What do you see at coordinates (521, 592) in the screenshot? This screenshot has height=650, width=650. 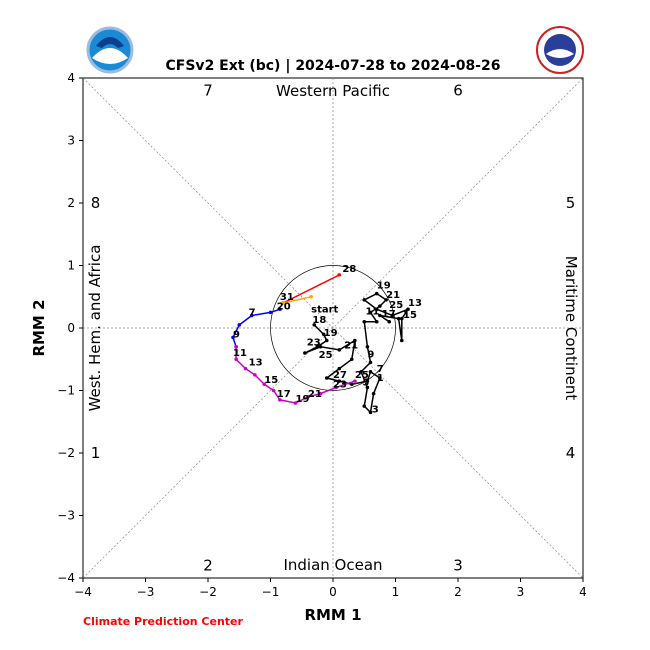 I see `x-tick-label: 3` at bounding box center [521, 592].